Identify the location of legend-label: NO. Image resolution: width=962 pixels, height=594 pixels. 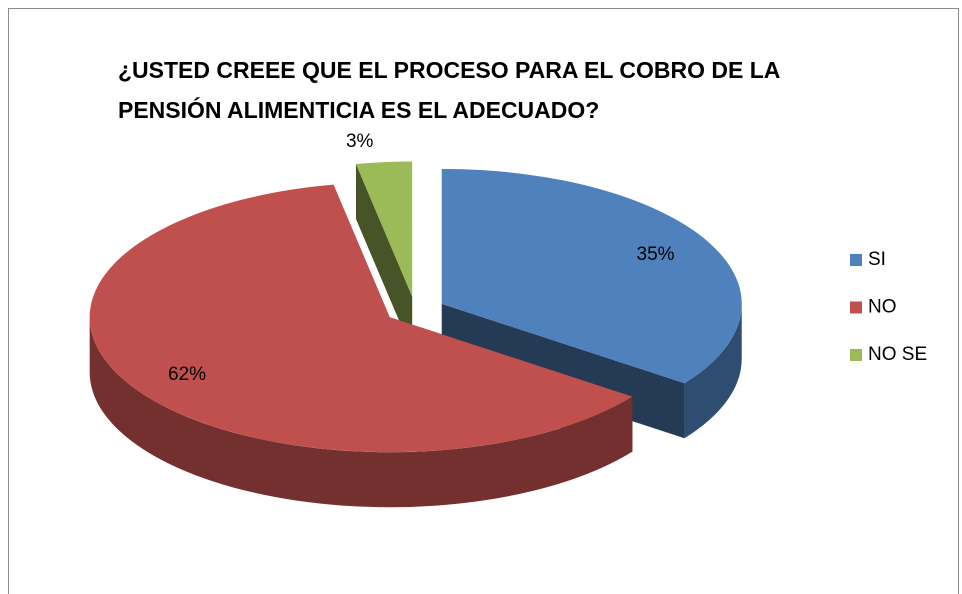
(882, 307).